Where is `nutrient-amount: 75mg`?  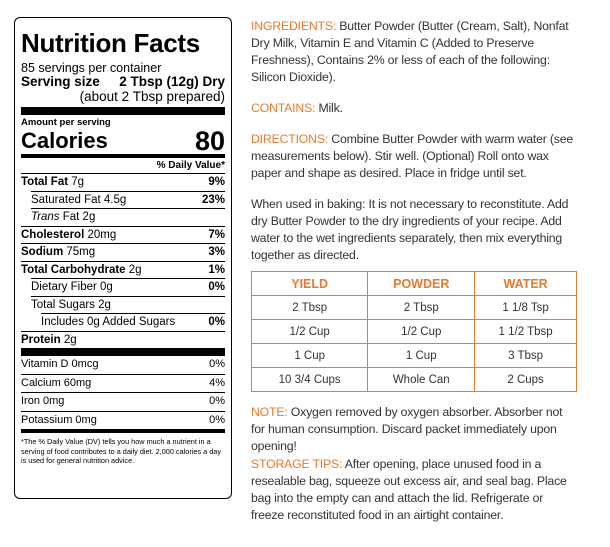
nutrient-amount: 75mg is located at coordinates (81, 252).